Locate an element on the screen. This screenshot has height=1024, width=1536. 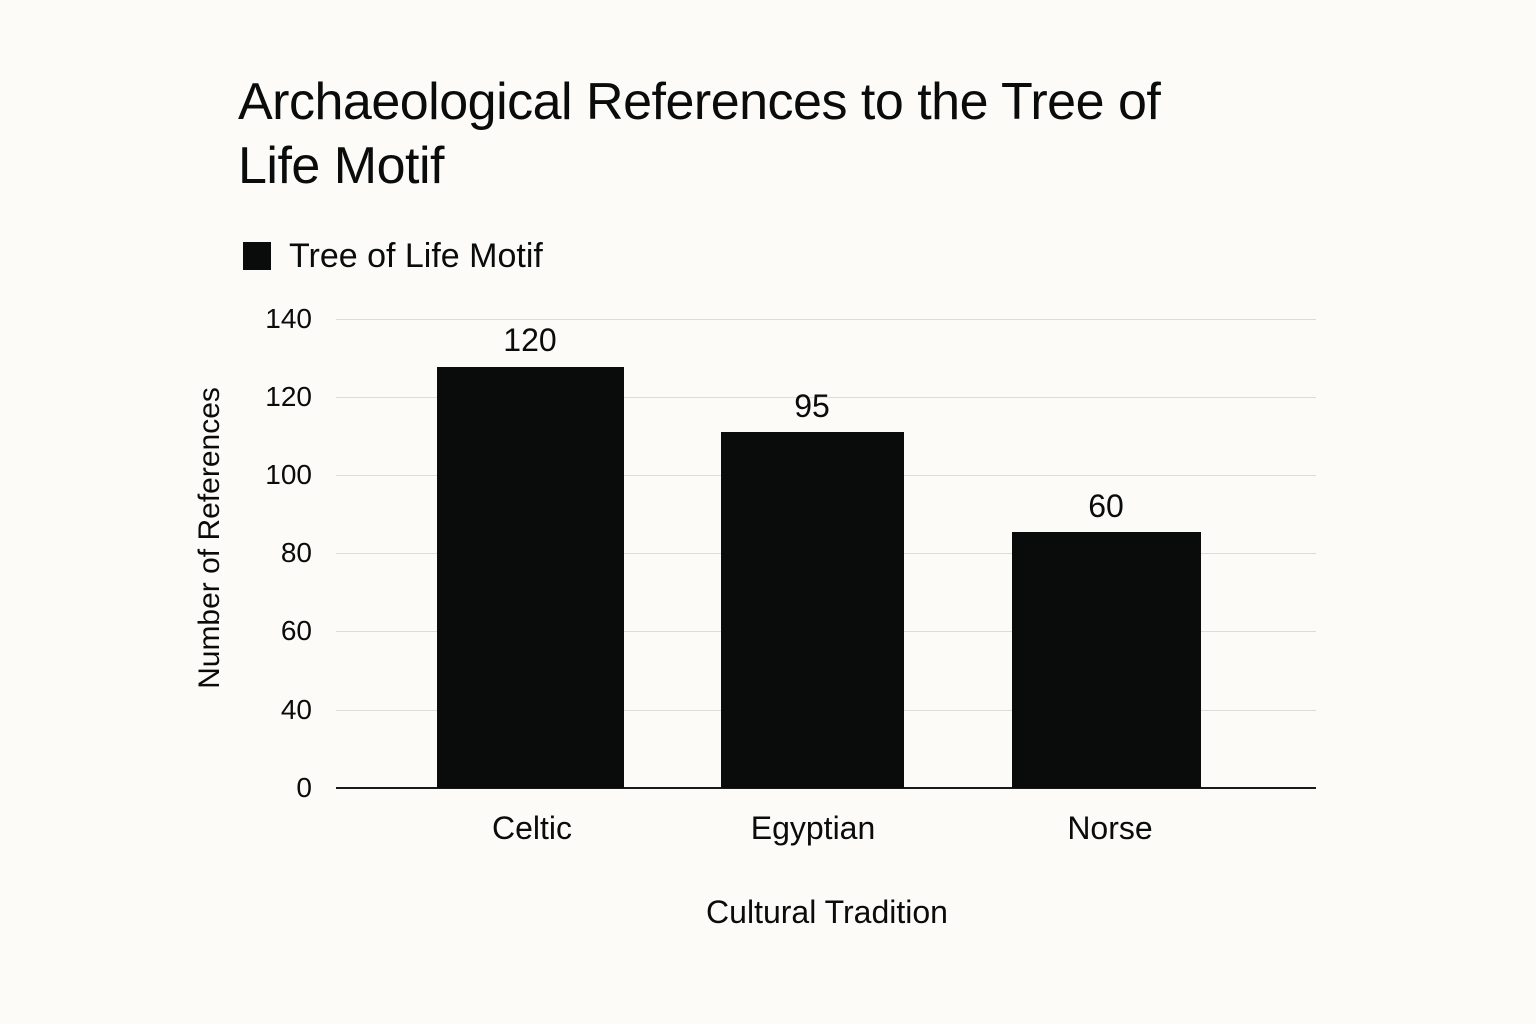
legend: Tree of Life Motif is located at coordinates (393, 256).